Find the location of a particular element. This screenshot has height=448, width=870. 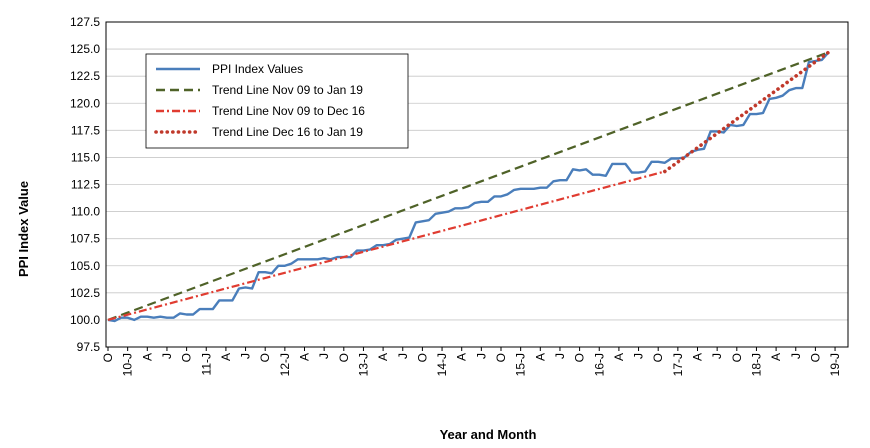

y-tick-label: 110.0 is located at coordinates (85, 212).